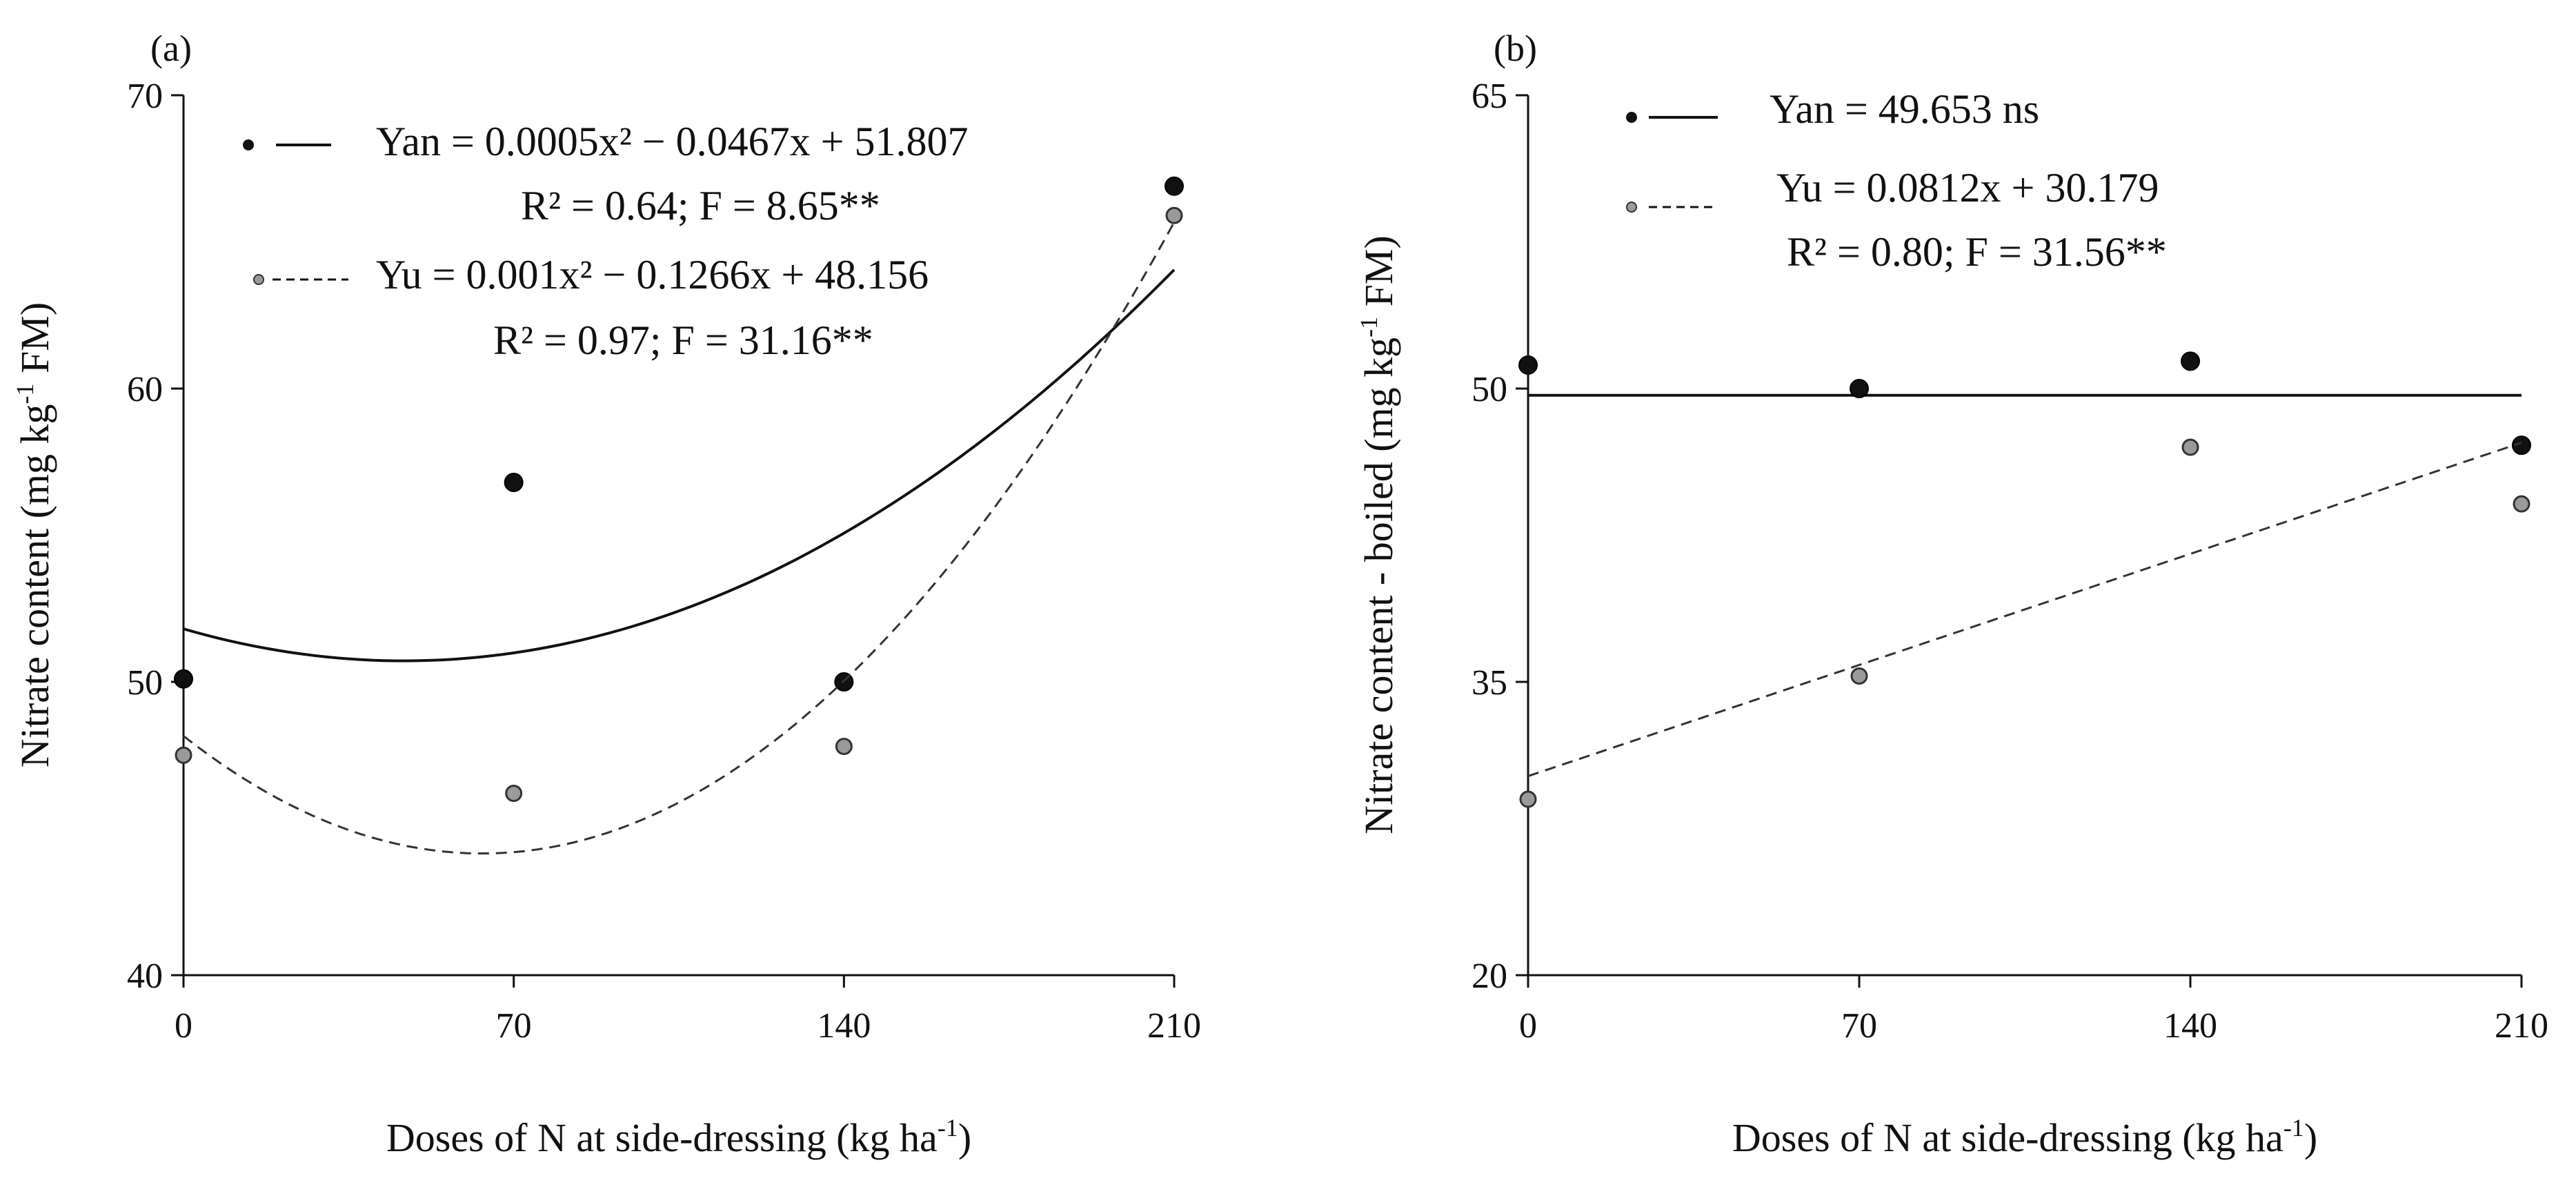 This screenshot has width=2576, height=1185. Describe the element at coordinates (1378, 585) in the screenshot. I see `y-axis-title-main: Nitrate content - boiled (mg kg` at that location.